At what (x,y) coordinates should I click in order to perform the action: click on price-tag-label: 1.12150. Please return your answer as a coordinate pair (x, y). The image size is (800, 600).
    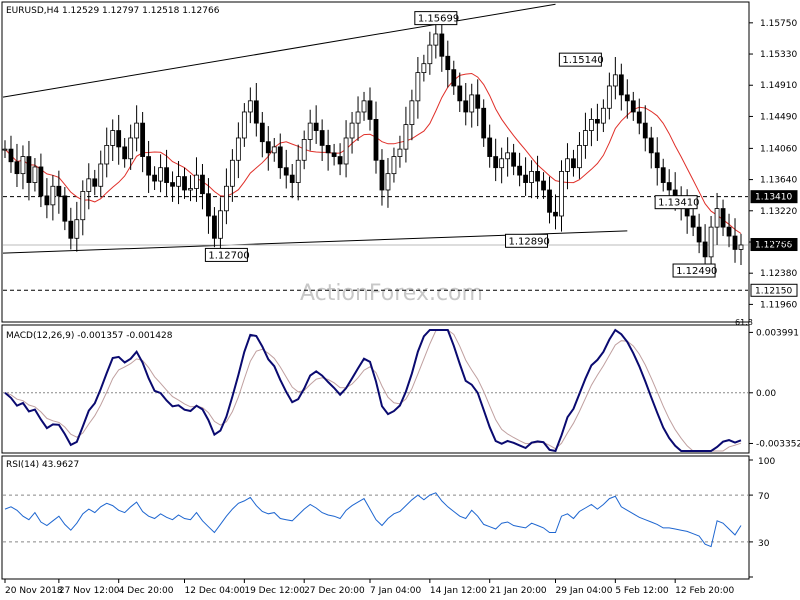
    Looking at the image, I should click on (773, 291).